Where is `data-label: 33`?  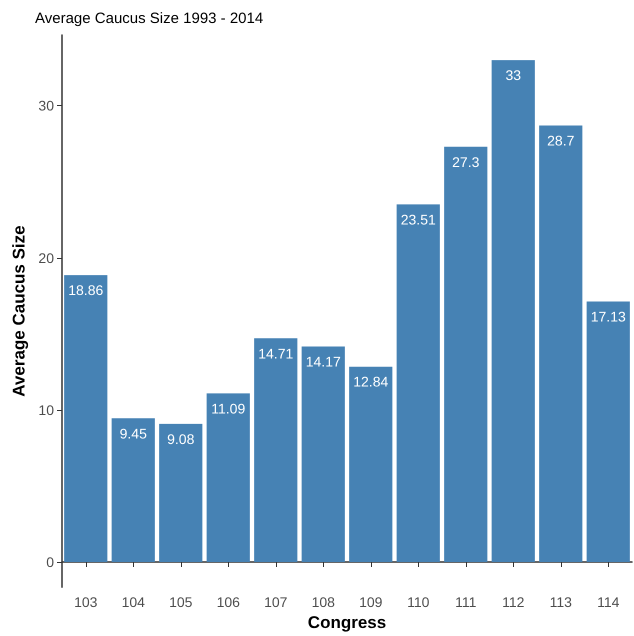
data-label: 33 is located at coordinates (513, 75).